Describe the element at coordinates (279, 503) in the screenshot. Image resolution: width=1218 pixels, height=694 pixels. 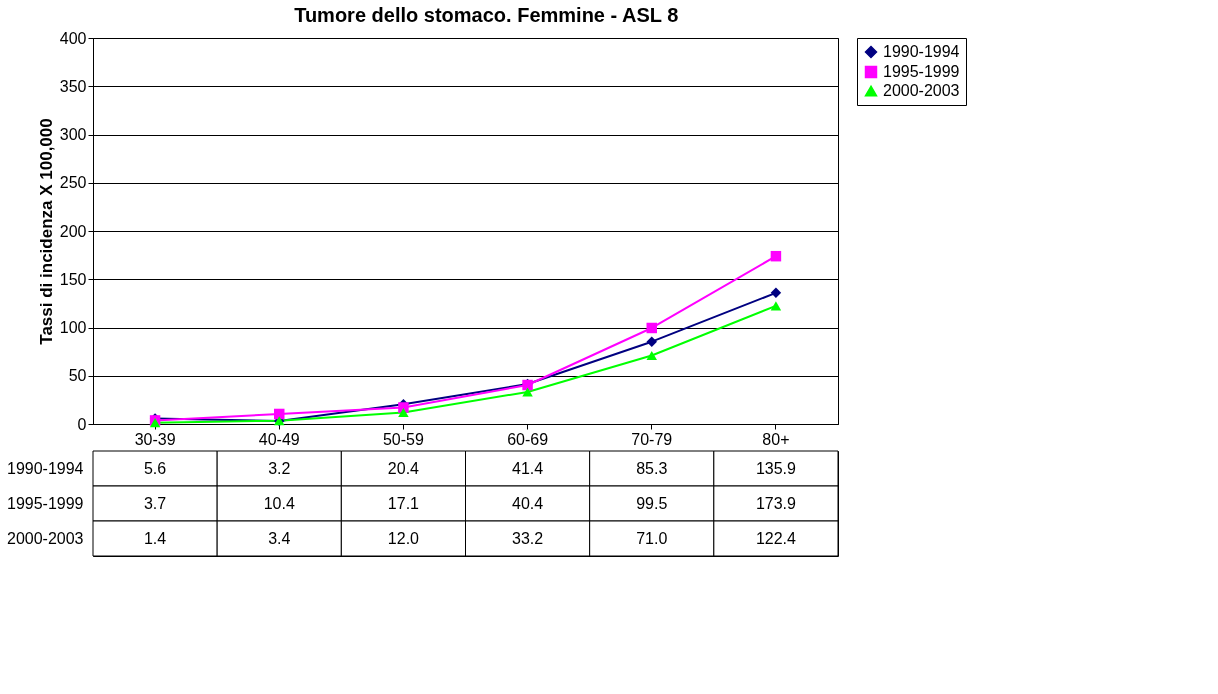
I see `data-label: 10.4` at that location.